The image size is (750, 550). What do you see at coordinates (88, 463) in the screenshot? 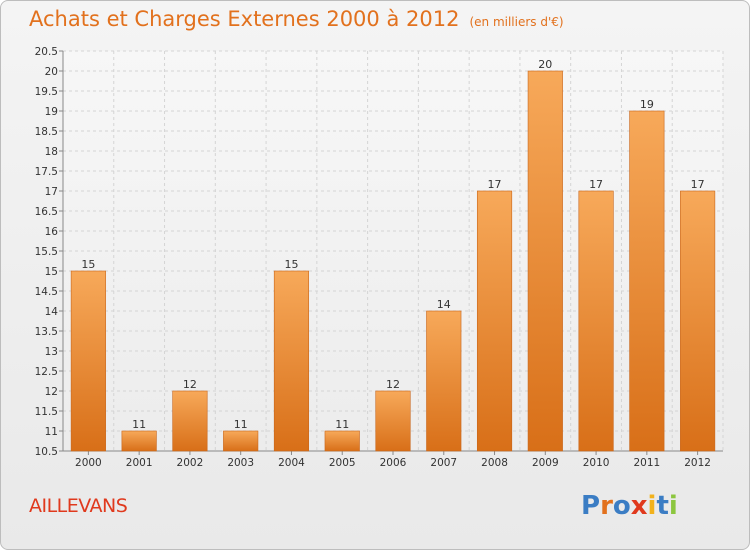
I see `x-tick-label: 2000` at bounding box center [88, 463].